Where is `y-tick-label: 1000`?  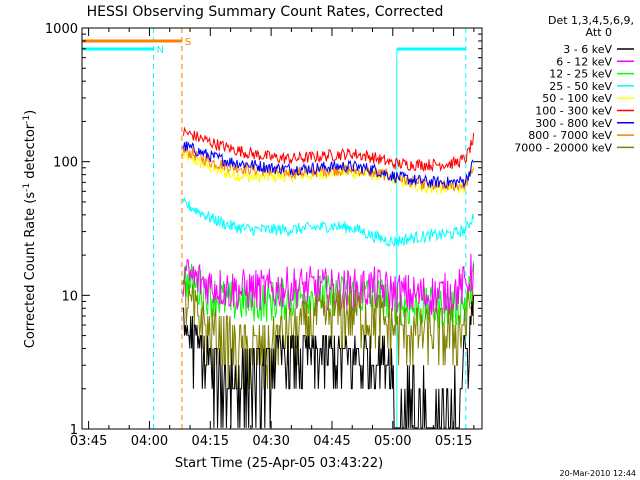
y-tick-label: 1000 is located at coordinates (61, 29).